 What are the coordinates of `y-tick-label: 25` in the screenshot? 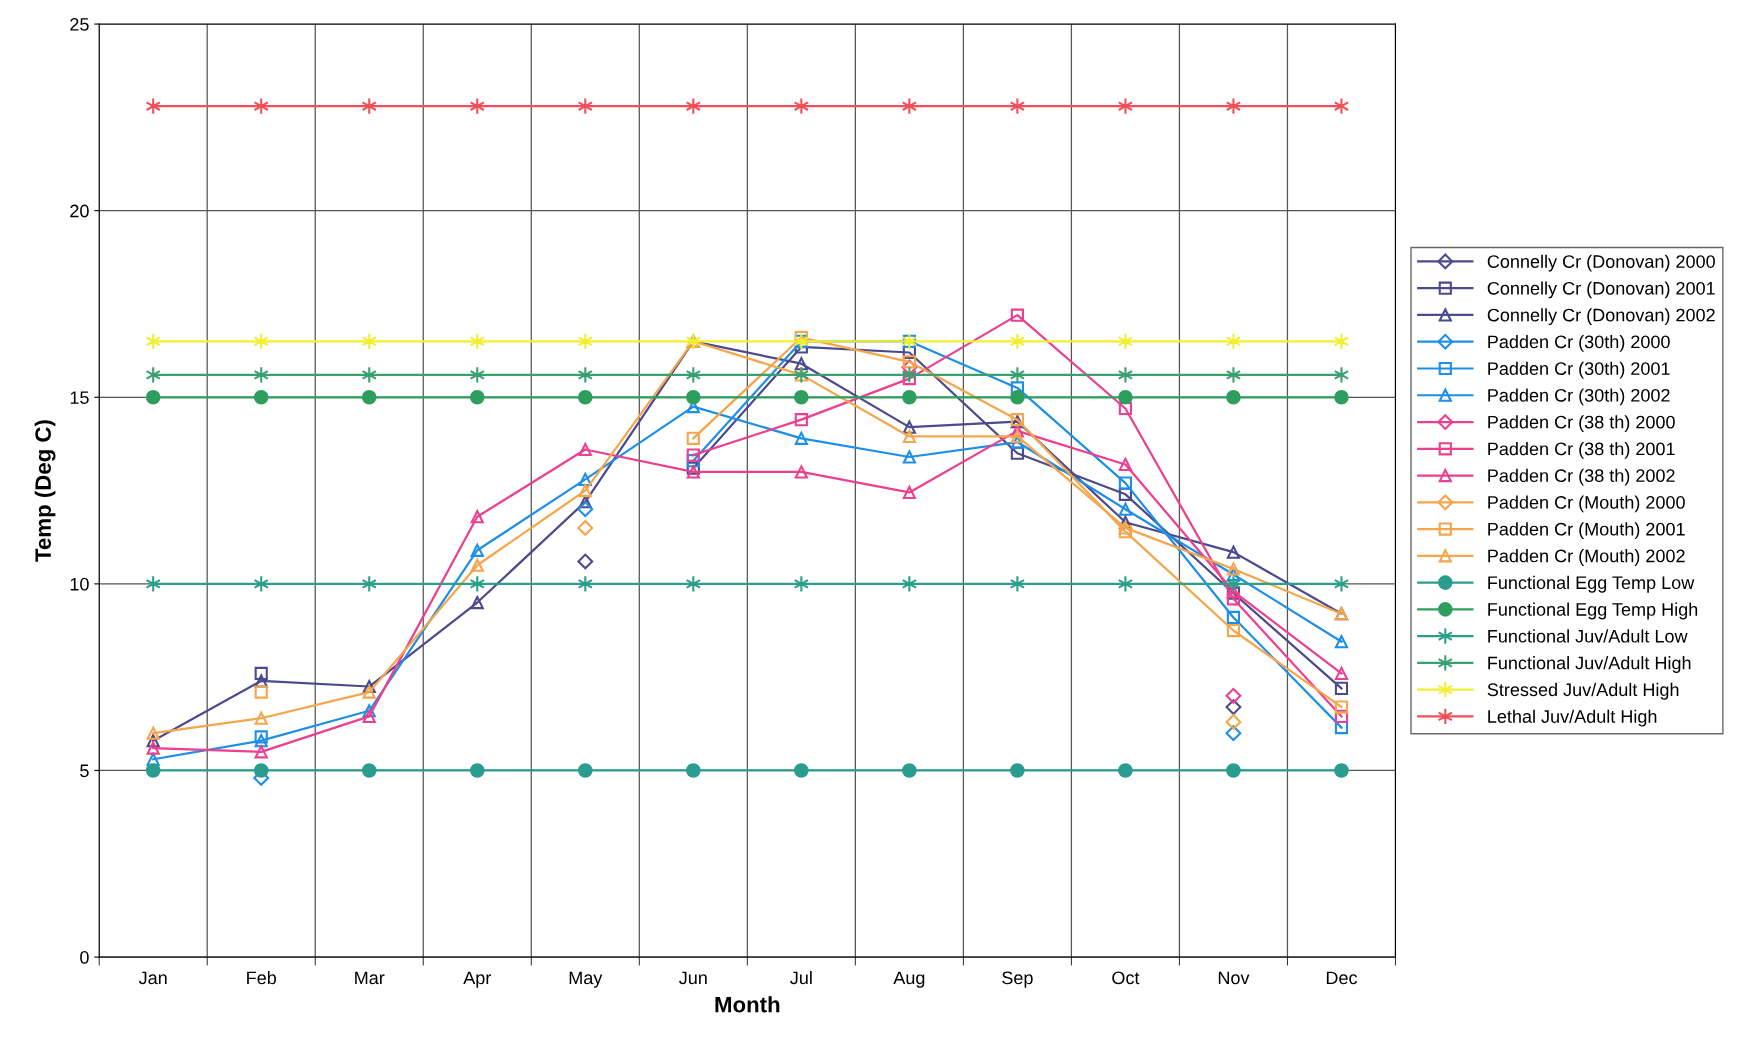 It's located at (79, 24).